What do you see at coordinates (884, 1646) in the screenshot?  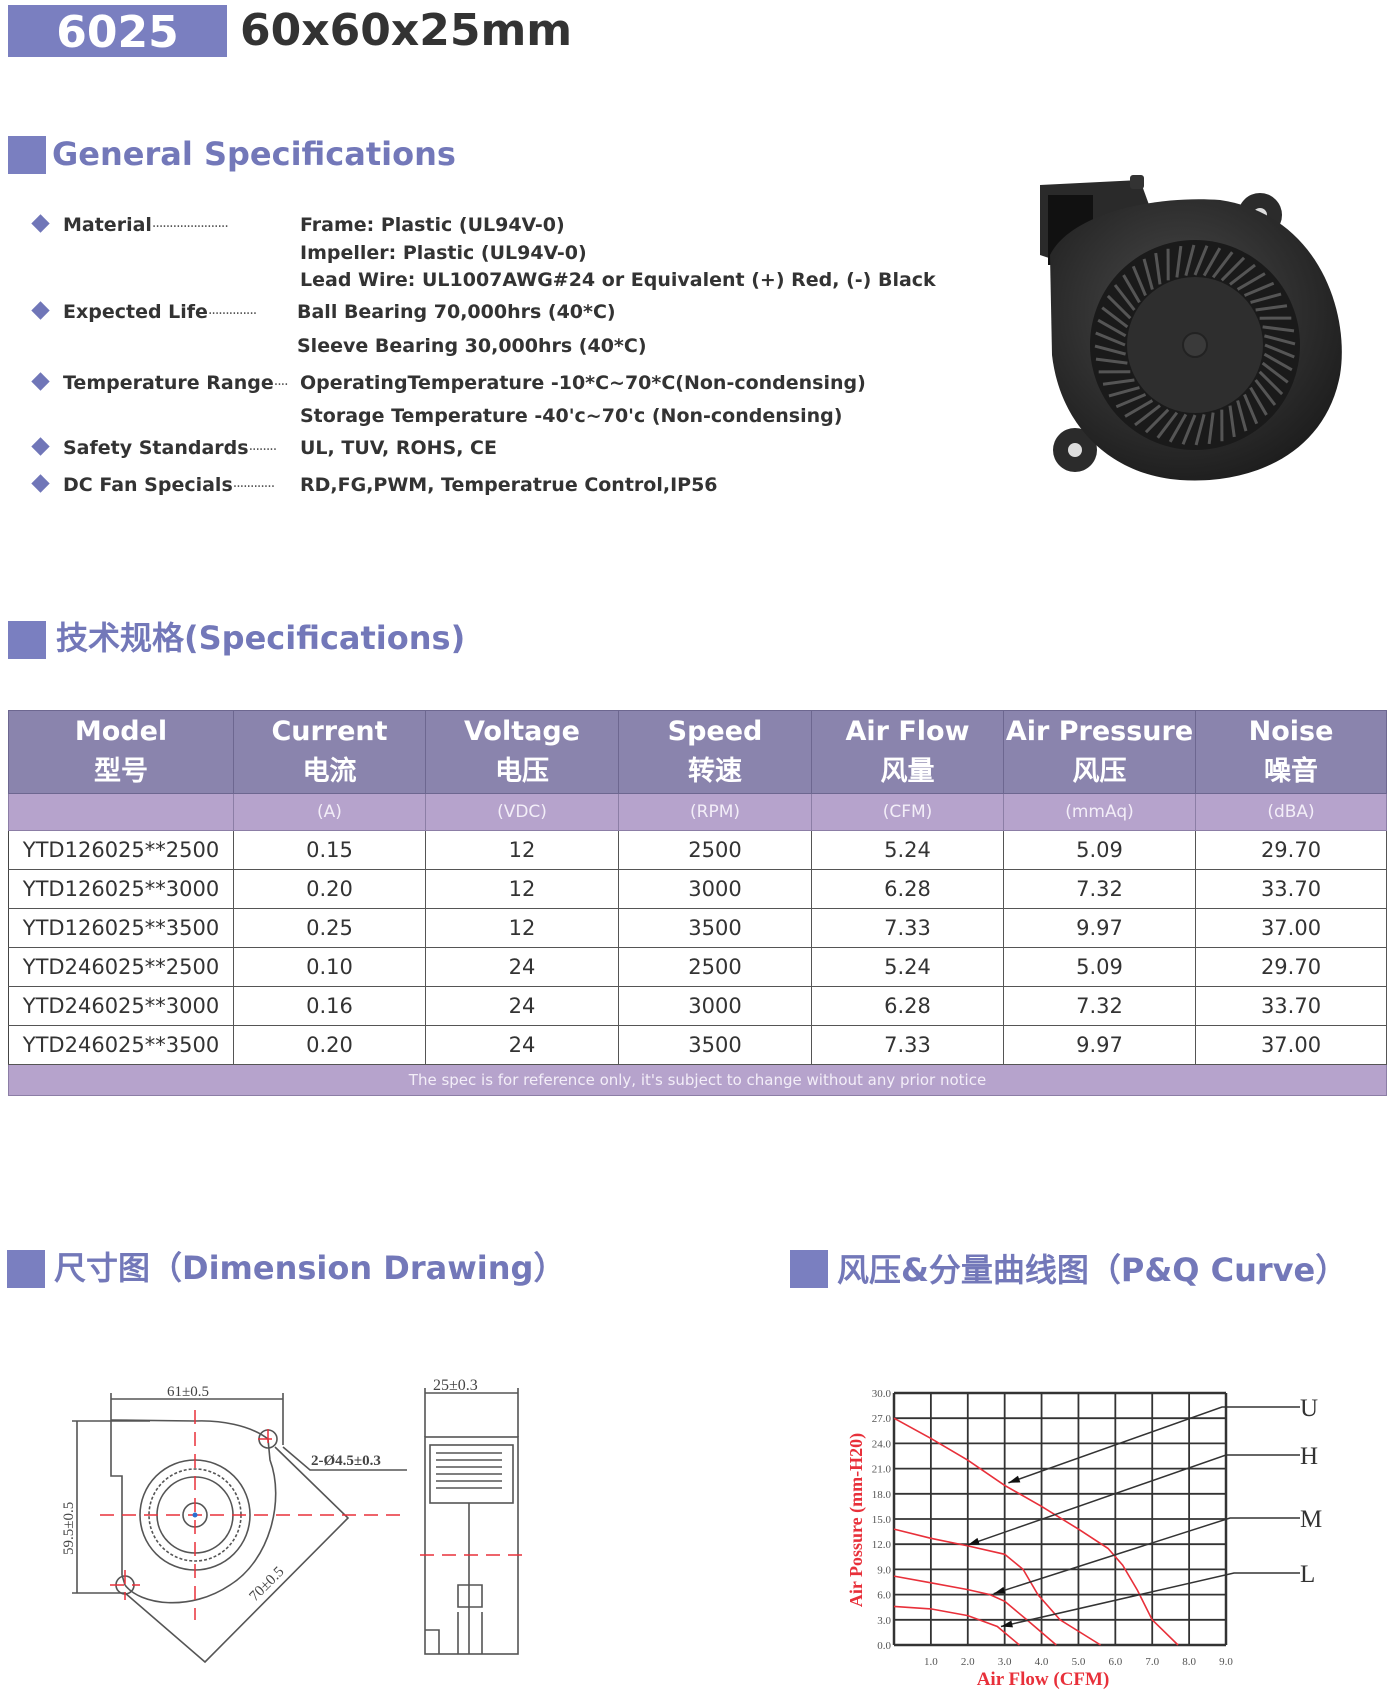 I see `y-tick-label: 0.0` at bounding box center [884, 1646].